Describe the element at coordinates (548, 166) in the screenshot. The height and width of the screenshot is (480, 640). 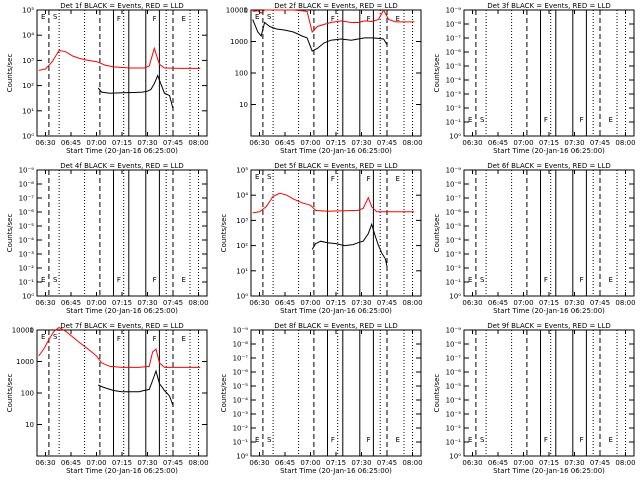
I see `chart-title: Det 6f BLACK = Events, RED = LLD` at that location.